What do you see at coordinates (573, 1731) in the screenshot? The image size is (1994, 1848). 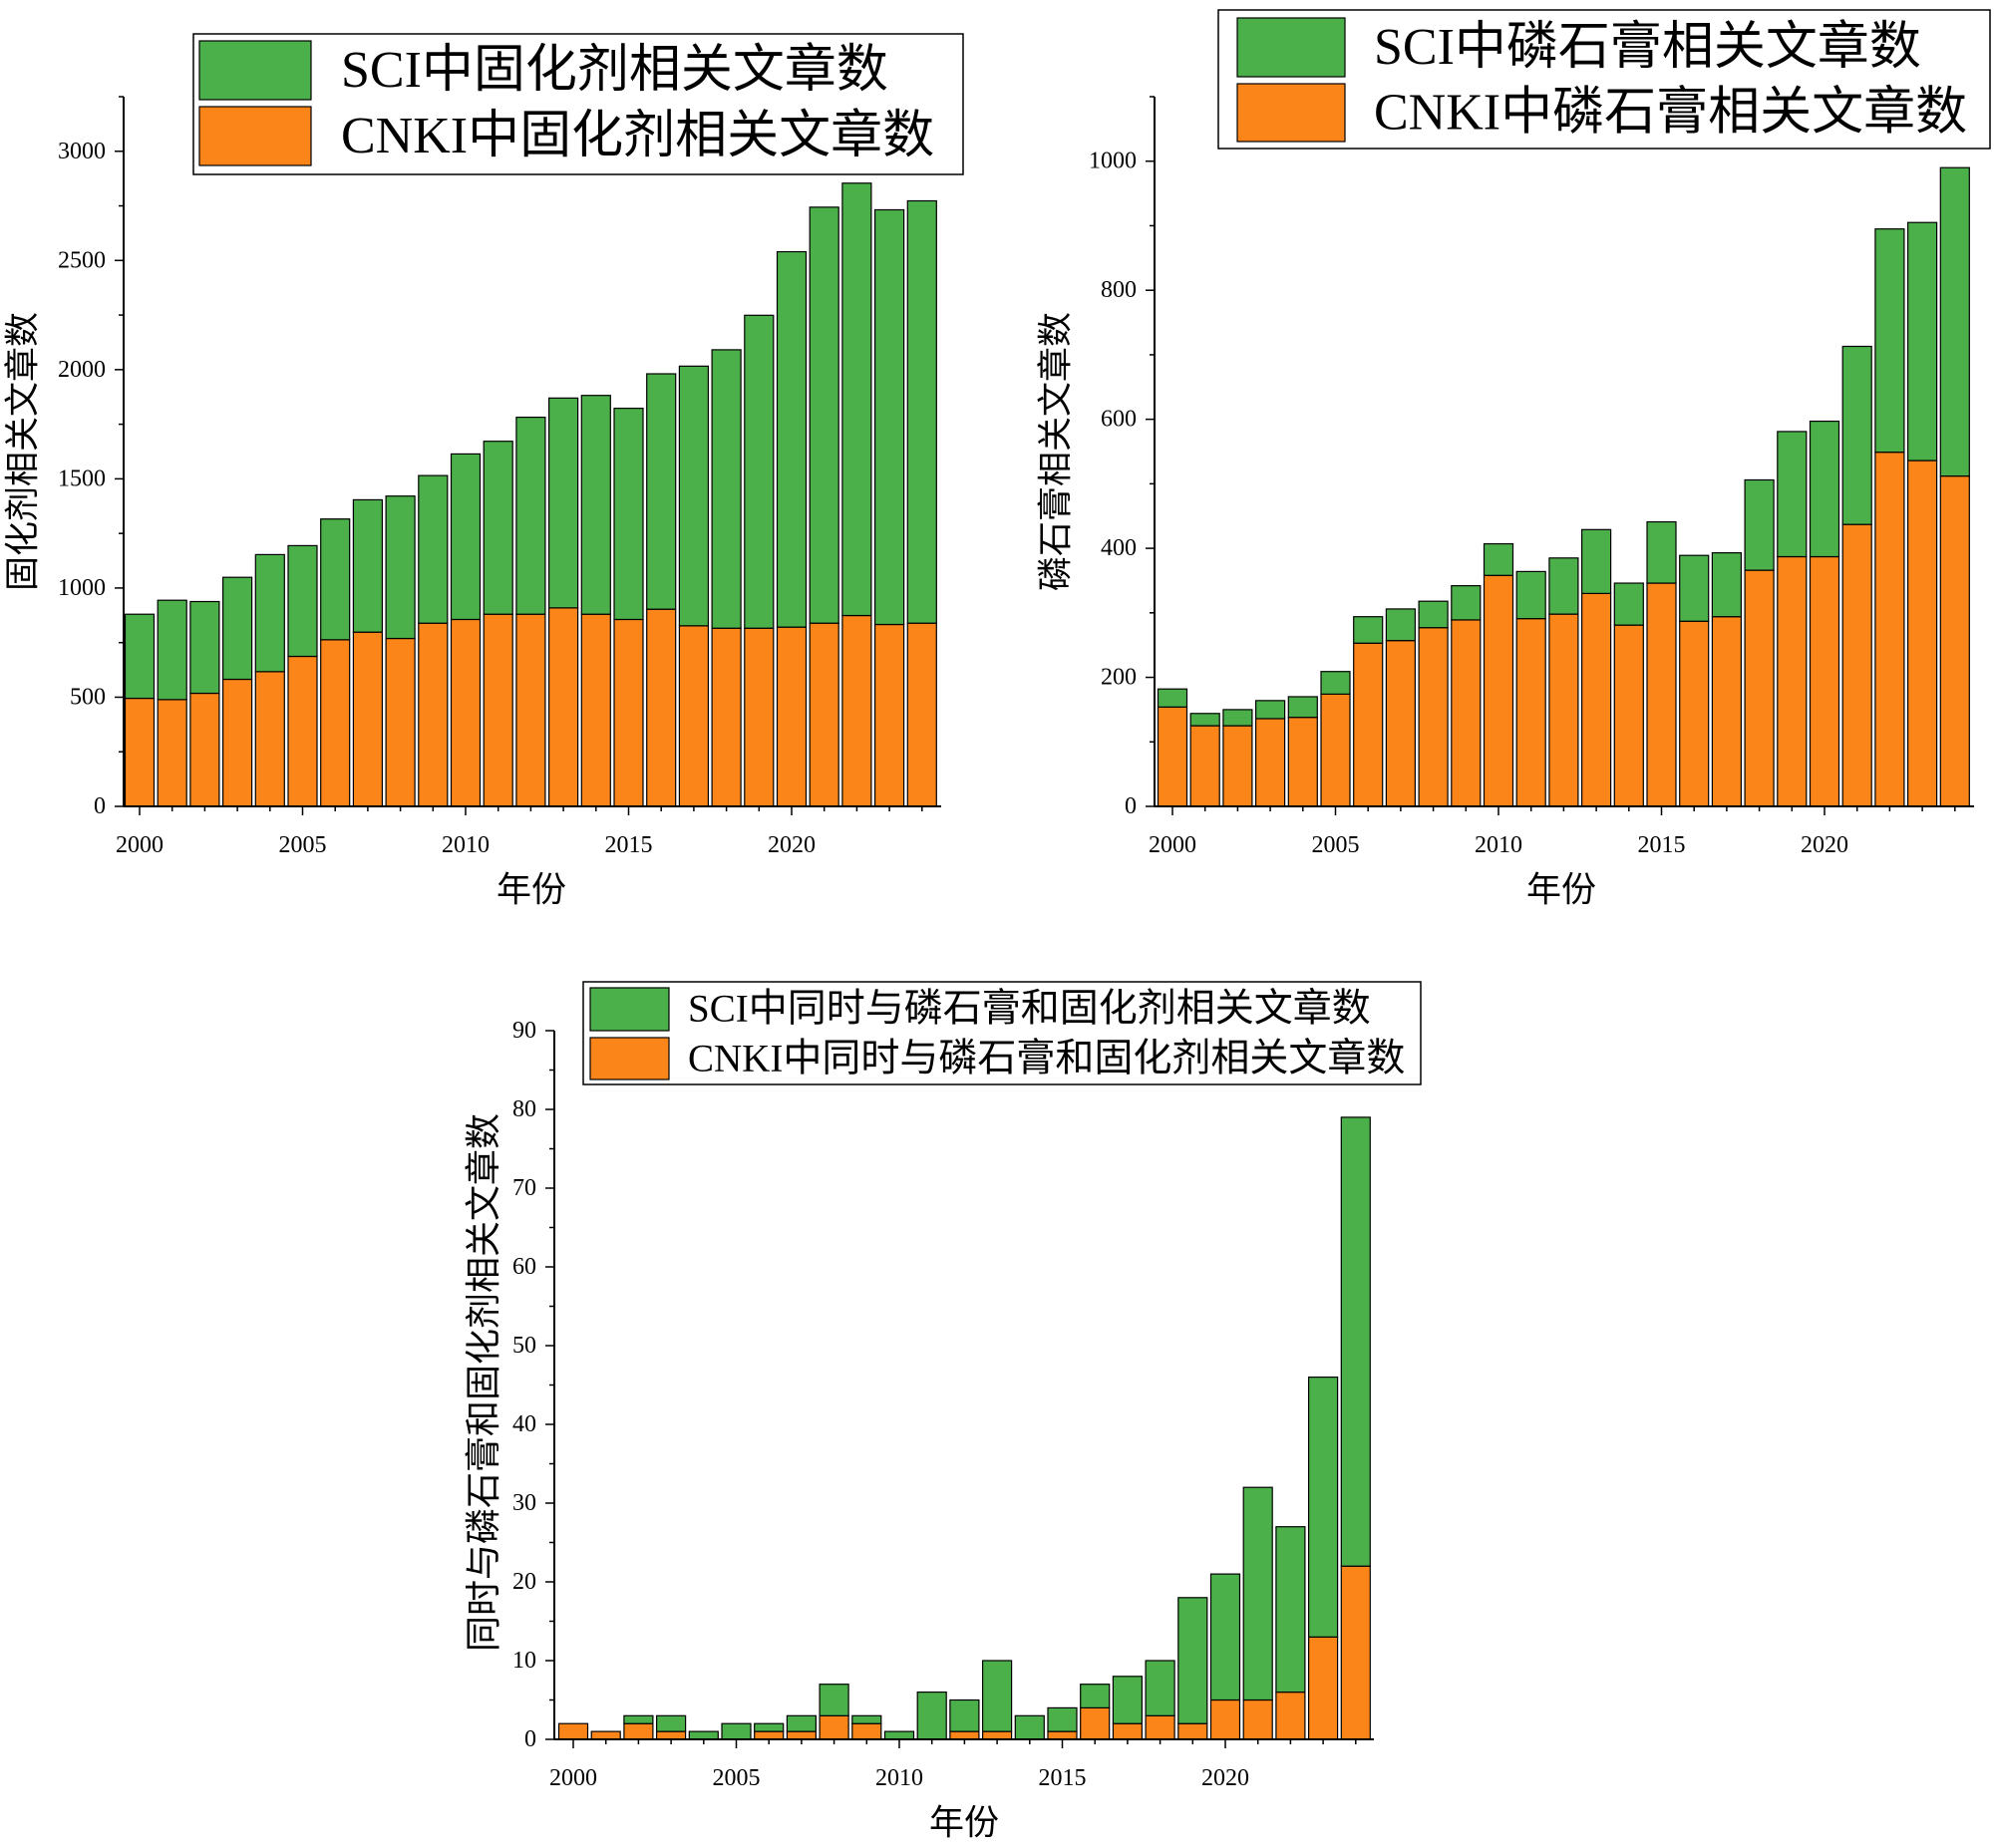 I see `bar-cnki-2000` at bounding box center [573, 1731].